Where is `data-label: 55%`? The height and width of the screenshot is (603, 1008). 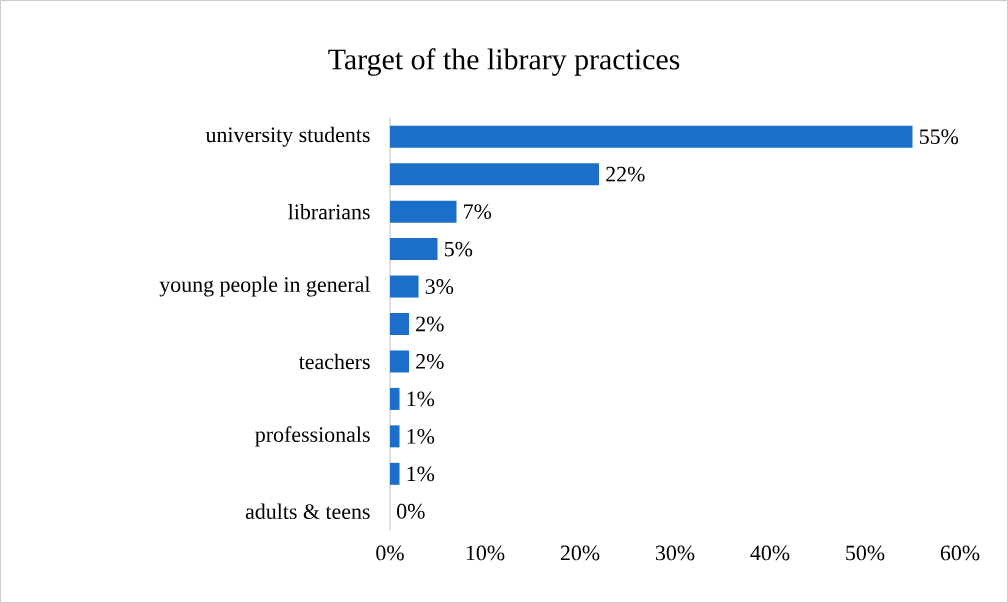 data-label: 55% is located at coordinates (939, 137).